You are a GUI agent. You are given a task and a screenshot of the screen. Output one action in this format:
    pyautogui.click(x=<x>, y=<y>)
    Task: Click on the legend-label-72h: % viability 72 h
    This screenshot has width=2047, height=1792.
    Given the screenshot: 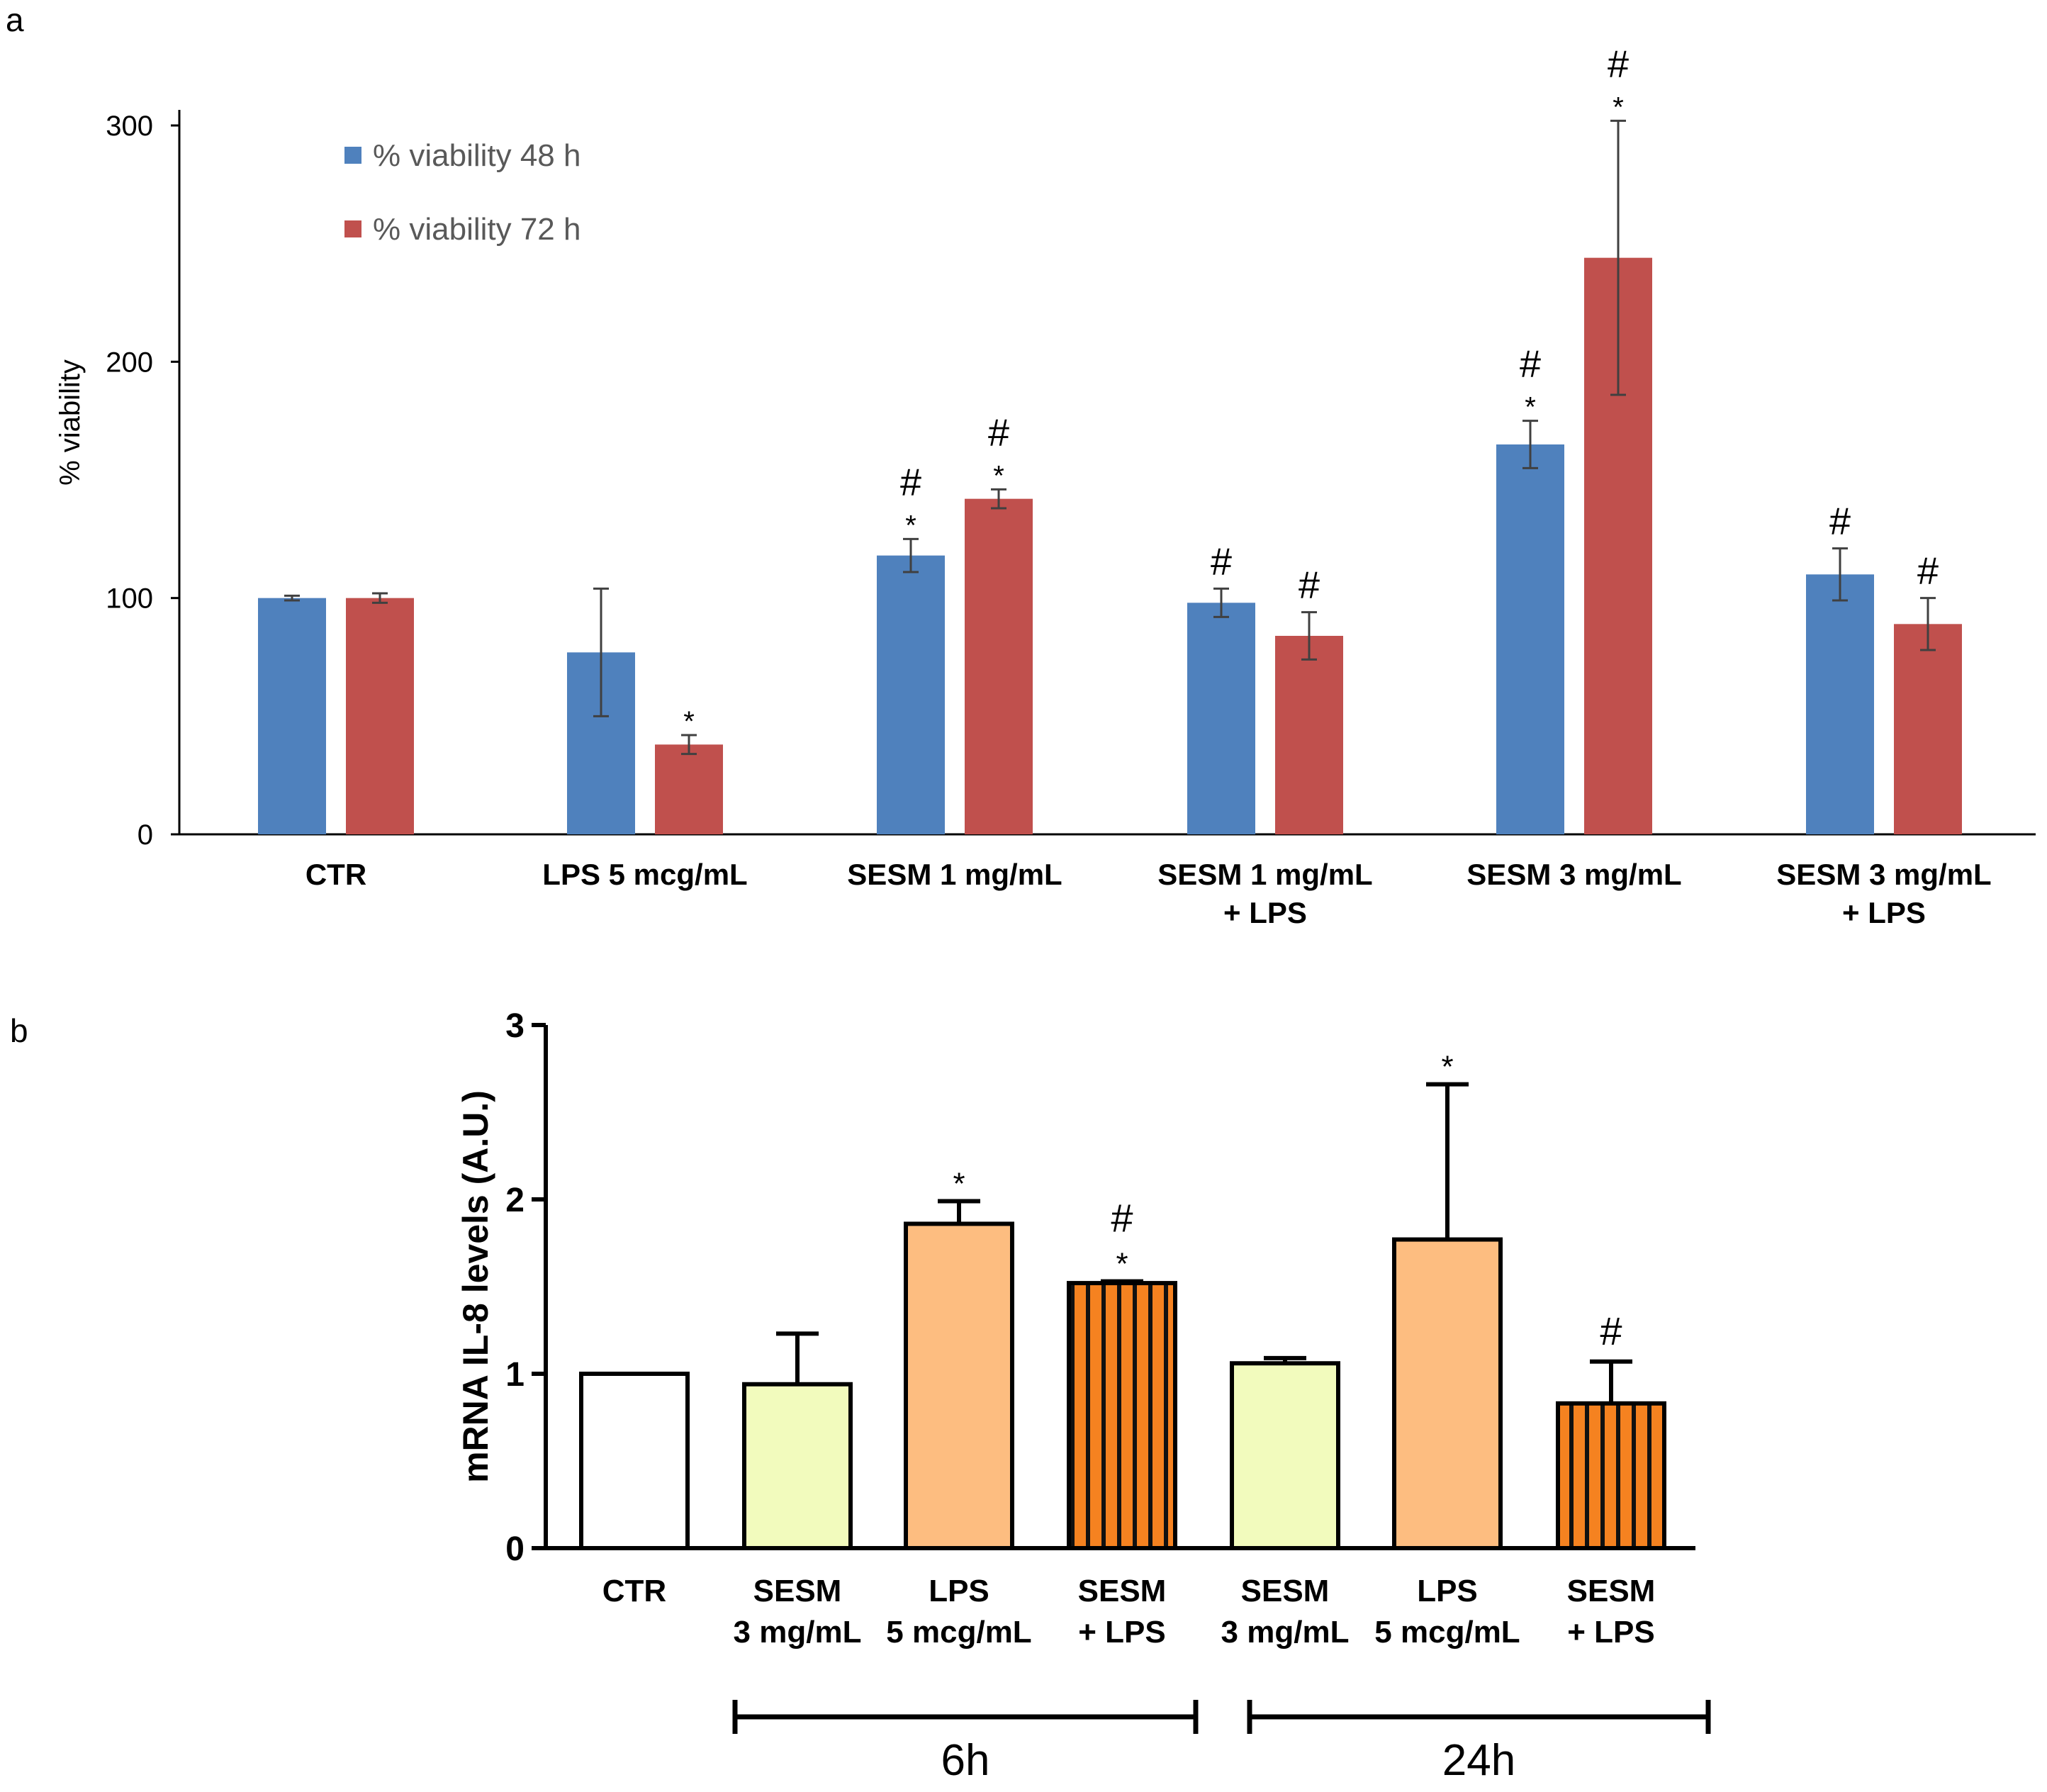 What is the action you would take?
    pyautogui.click(x=477, y=230)
    